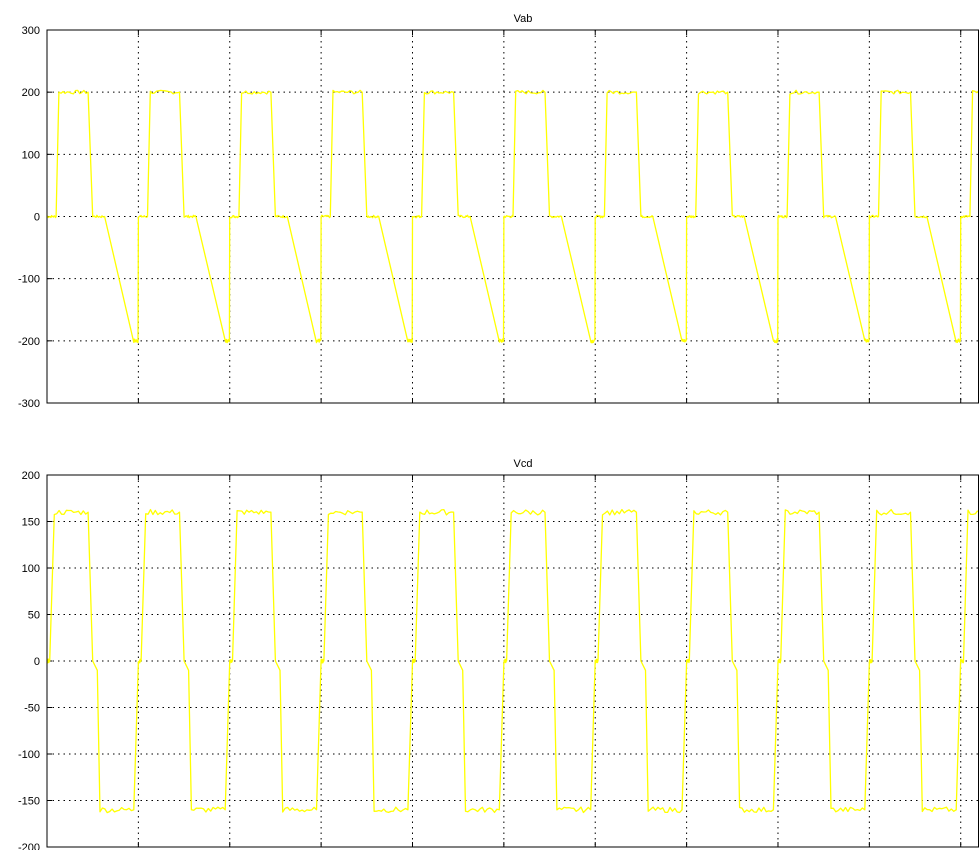  I want to click on chart-title: Vcd, so click(523, 464).